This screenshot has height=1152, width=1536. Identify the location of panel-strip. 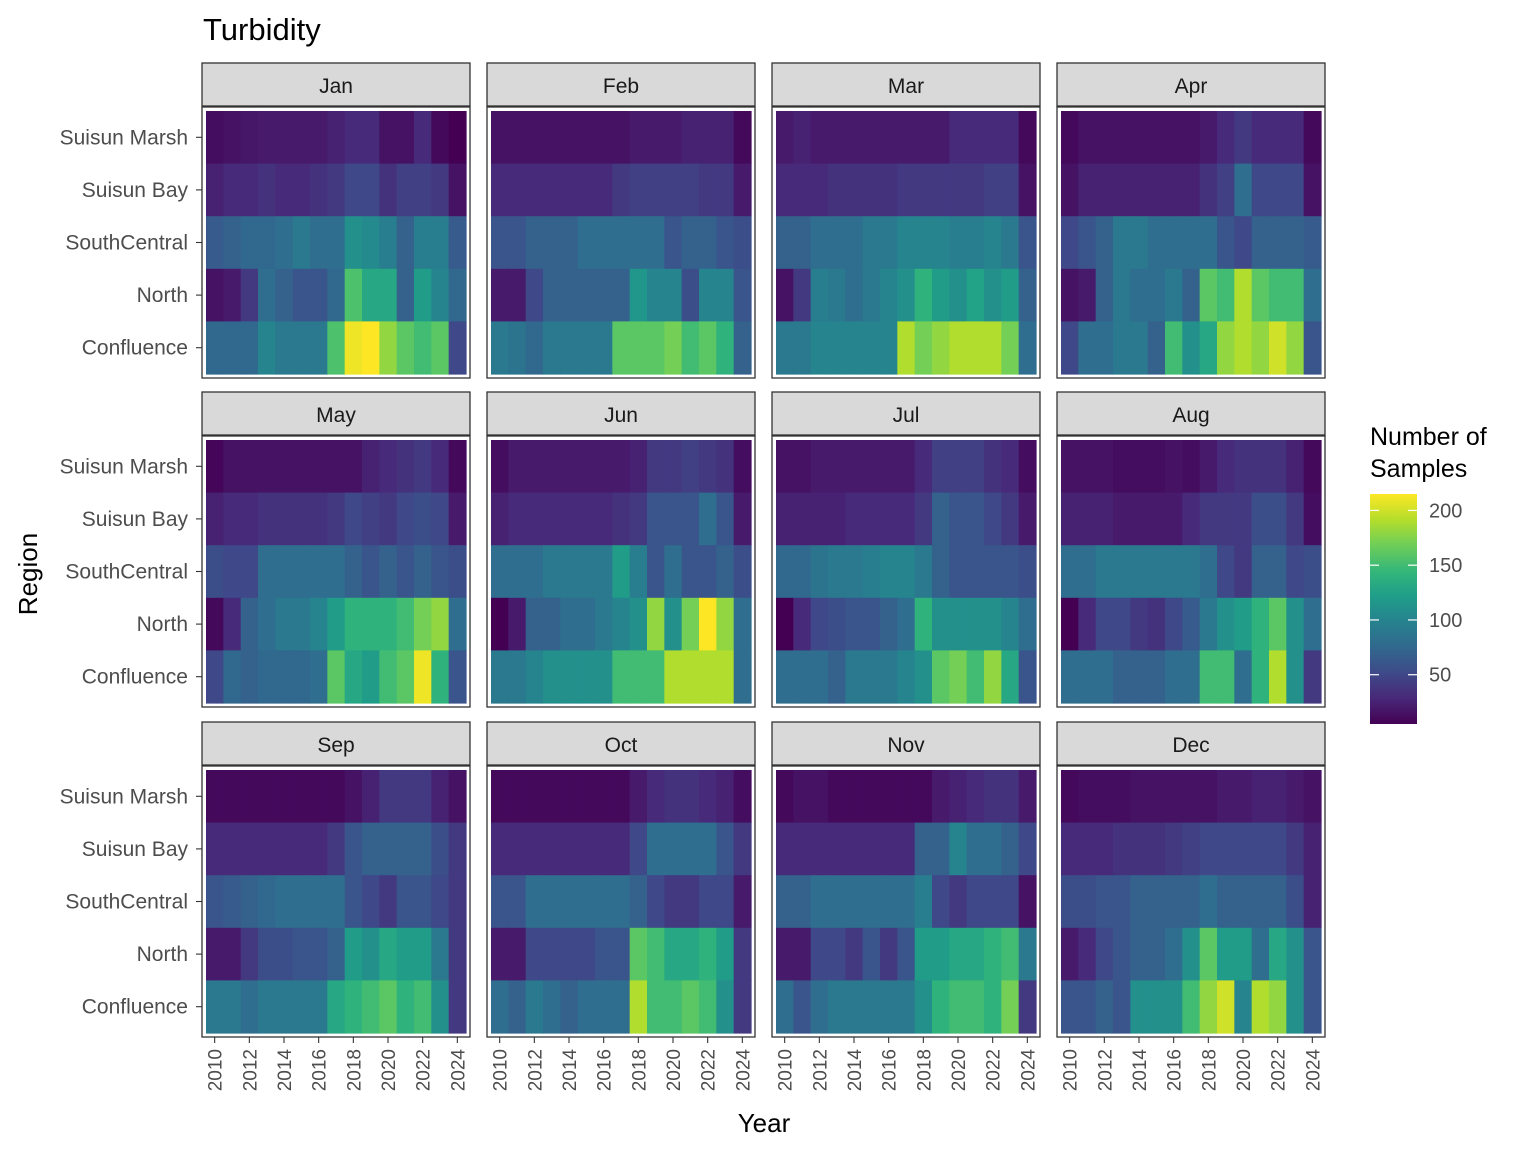
(621, 84).